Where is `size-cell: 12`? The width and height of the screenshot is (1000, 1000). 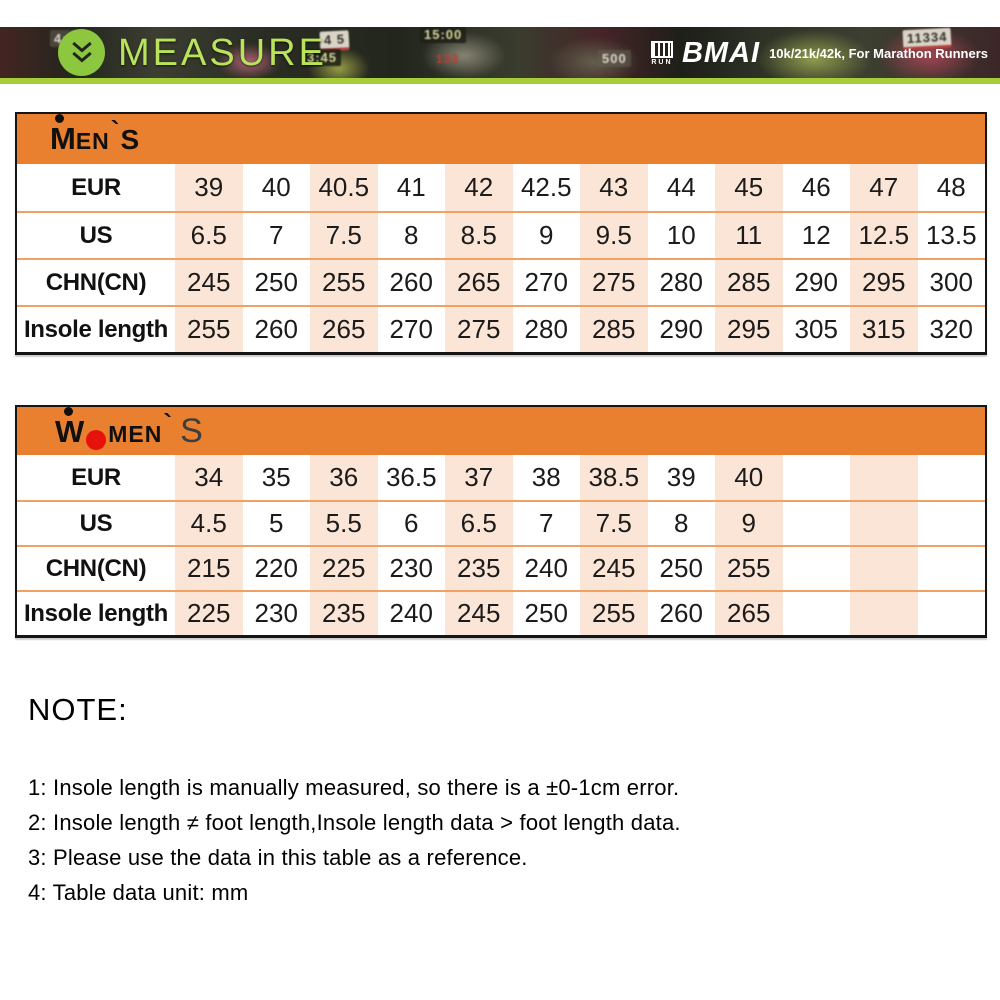
size-cell: 12 is located at coordinates (816, 235).